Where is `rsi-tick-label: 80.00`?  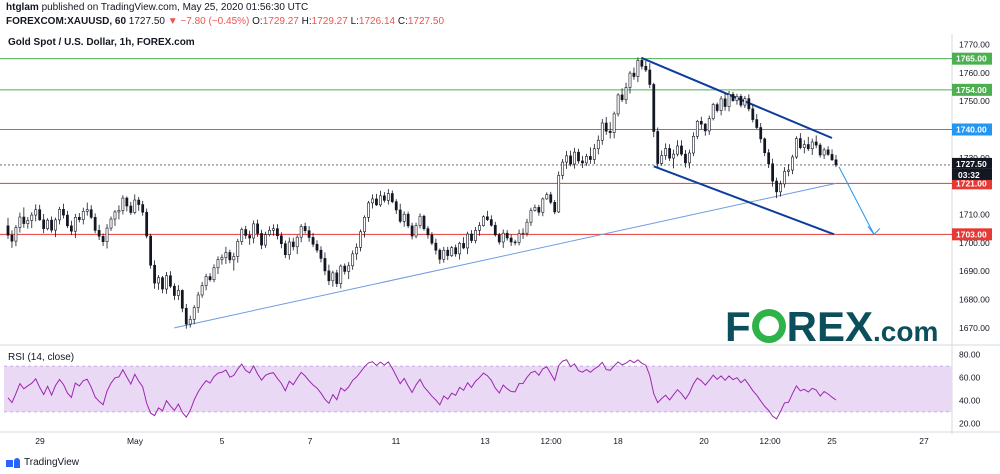 rsi-tick-label: 80.00 is located at coordinates (970, 355).